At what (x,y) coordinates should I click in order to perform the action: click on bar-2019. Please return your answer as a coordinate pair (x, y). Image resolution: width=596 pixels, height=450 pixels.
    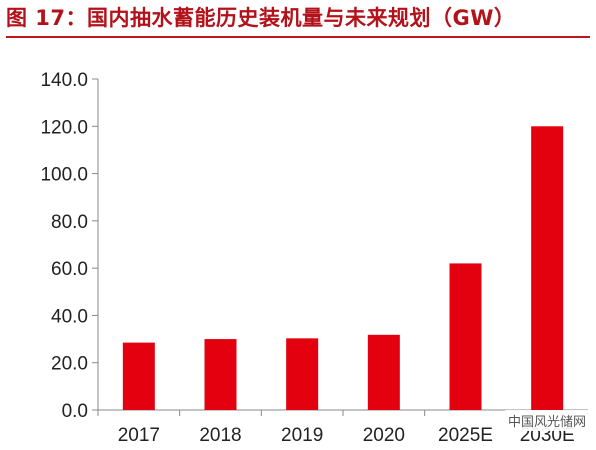
    Looking at the image, I should click on (302, 374).